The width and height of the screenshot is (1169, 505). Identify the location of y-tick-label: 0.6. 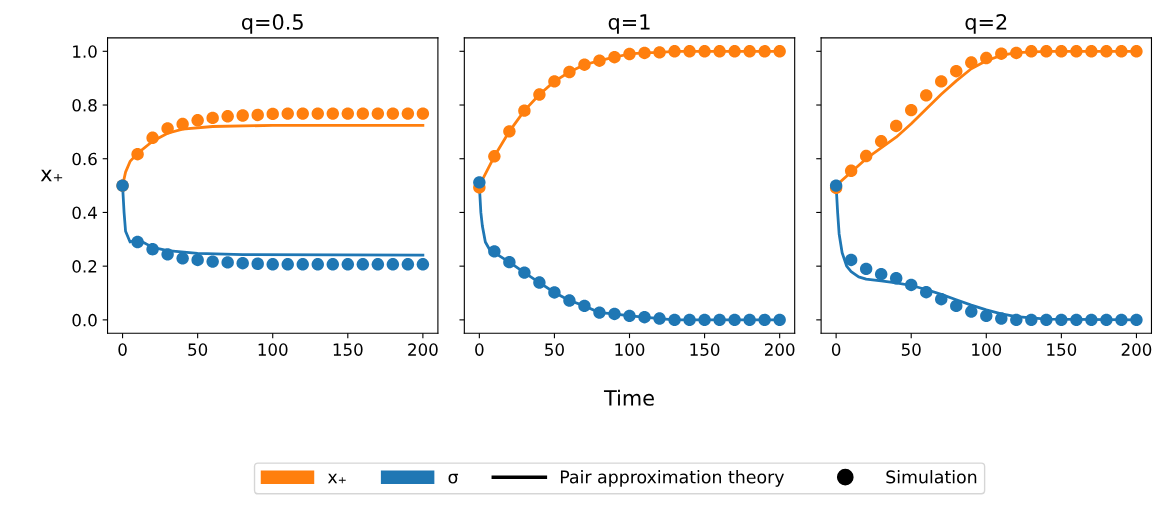
(84, 159).